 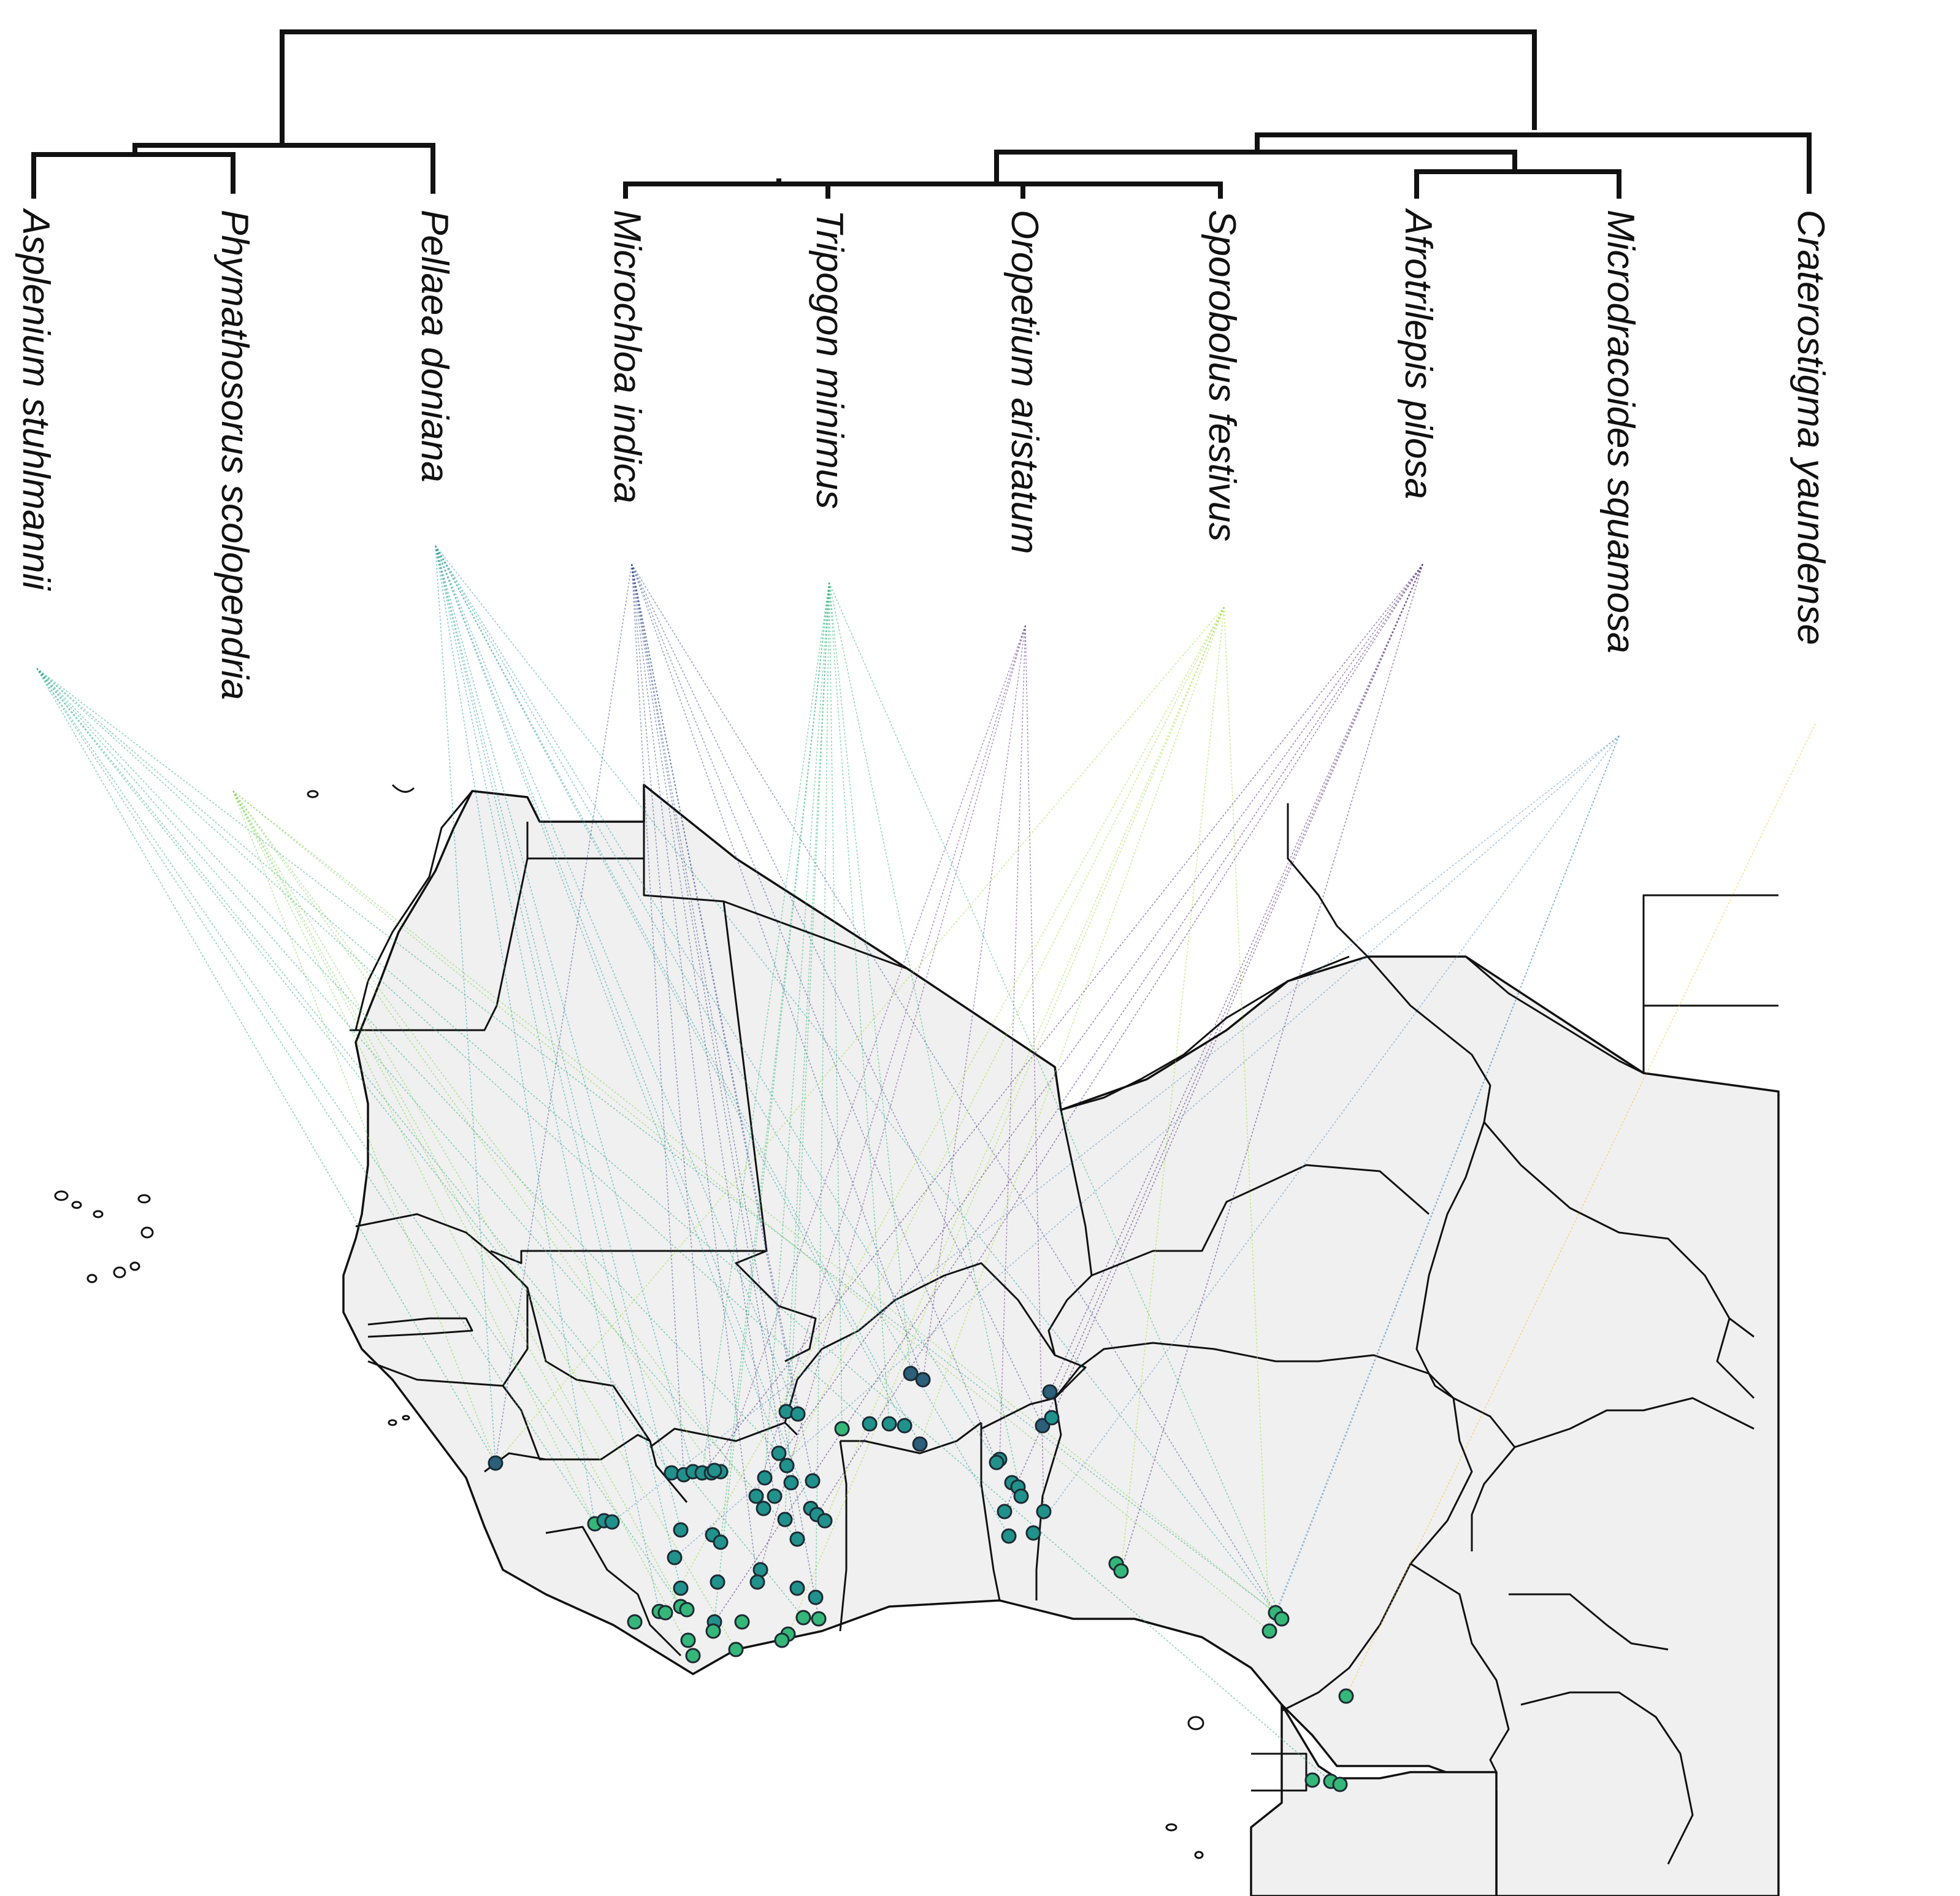 I want to click on taxon-label-5: Tripogon minimus, so click(x=829, y=359).